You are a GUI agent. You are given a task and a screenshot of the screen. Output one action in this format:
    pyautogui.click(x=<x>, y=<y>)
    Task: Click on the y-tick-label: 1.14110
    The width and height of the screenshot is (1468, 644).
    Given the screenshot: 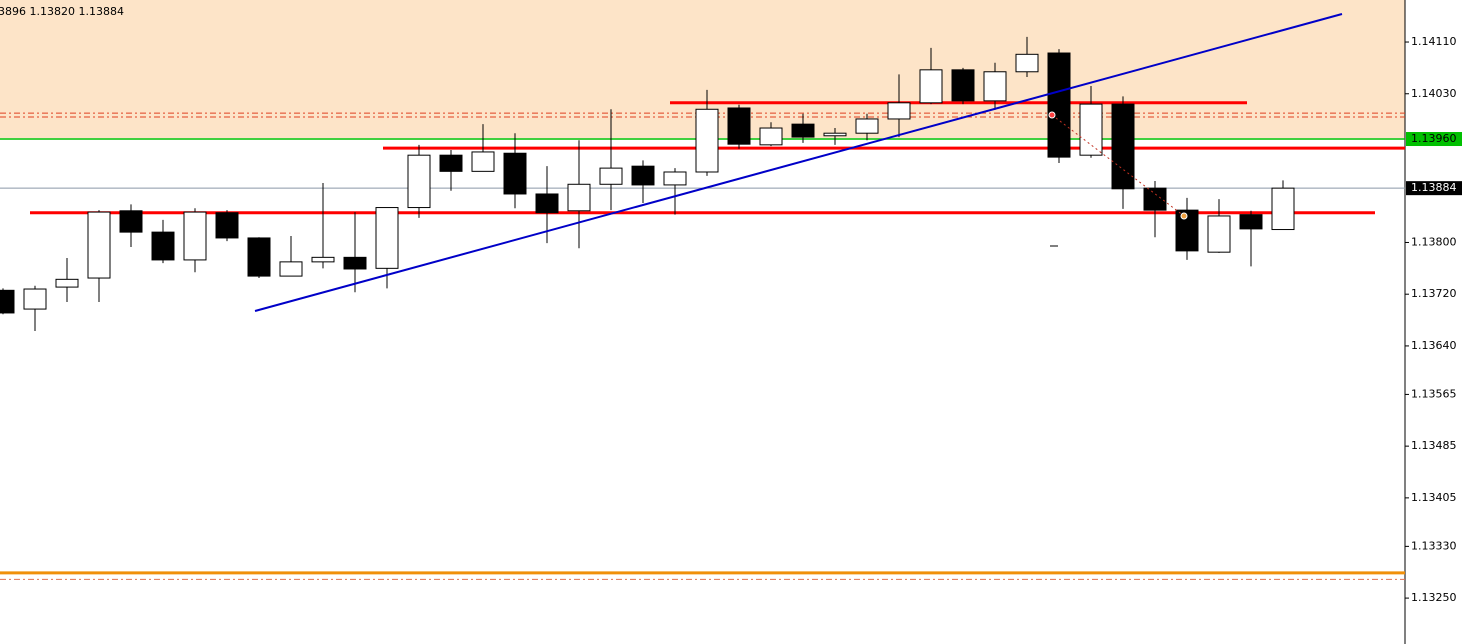 What is the action you would take?
    pyautogui.click(x=1434, y=41)
    